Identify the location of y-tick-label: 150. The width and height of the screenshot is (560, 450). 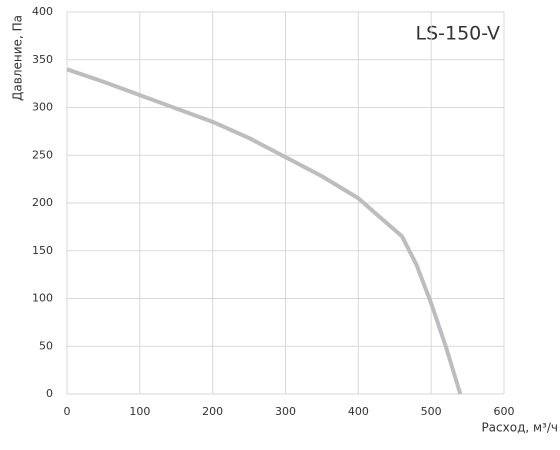
(42, 250).